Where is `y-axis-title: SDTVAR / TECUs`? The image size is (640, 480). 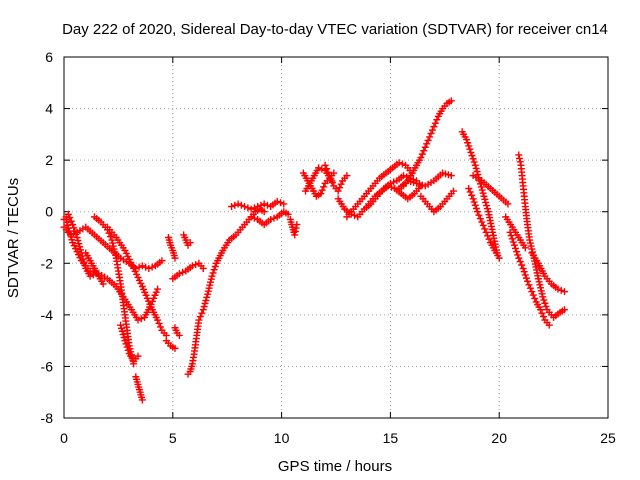 y-axis-title: SDTVAR / TECUs is located at coordinates (13, 238).